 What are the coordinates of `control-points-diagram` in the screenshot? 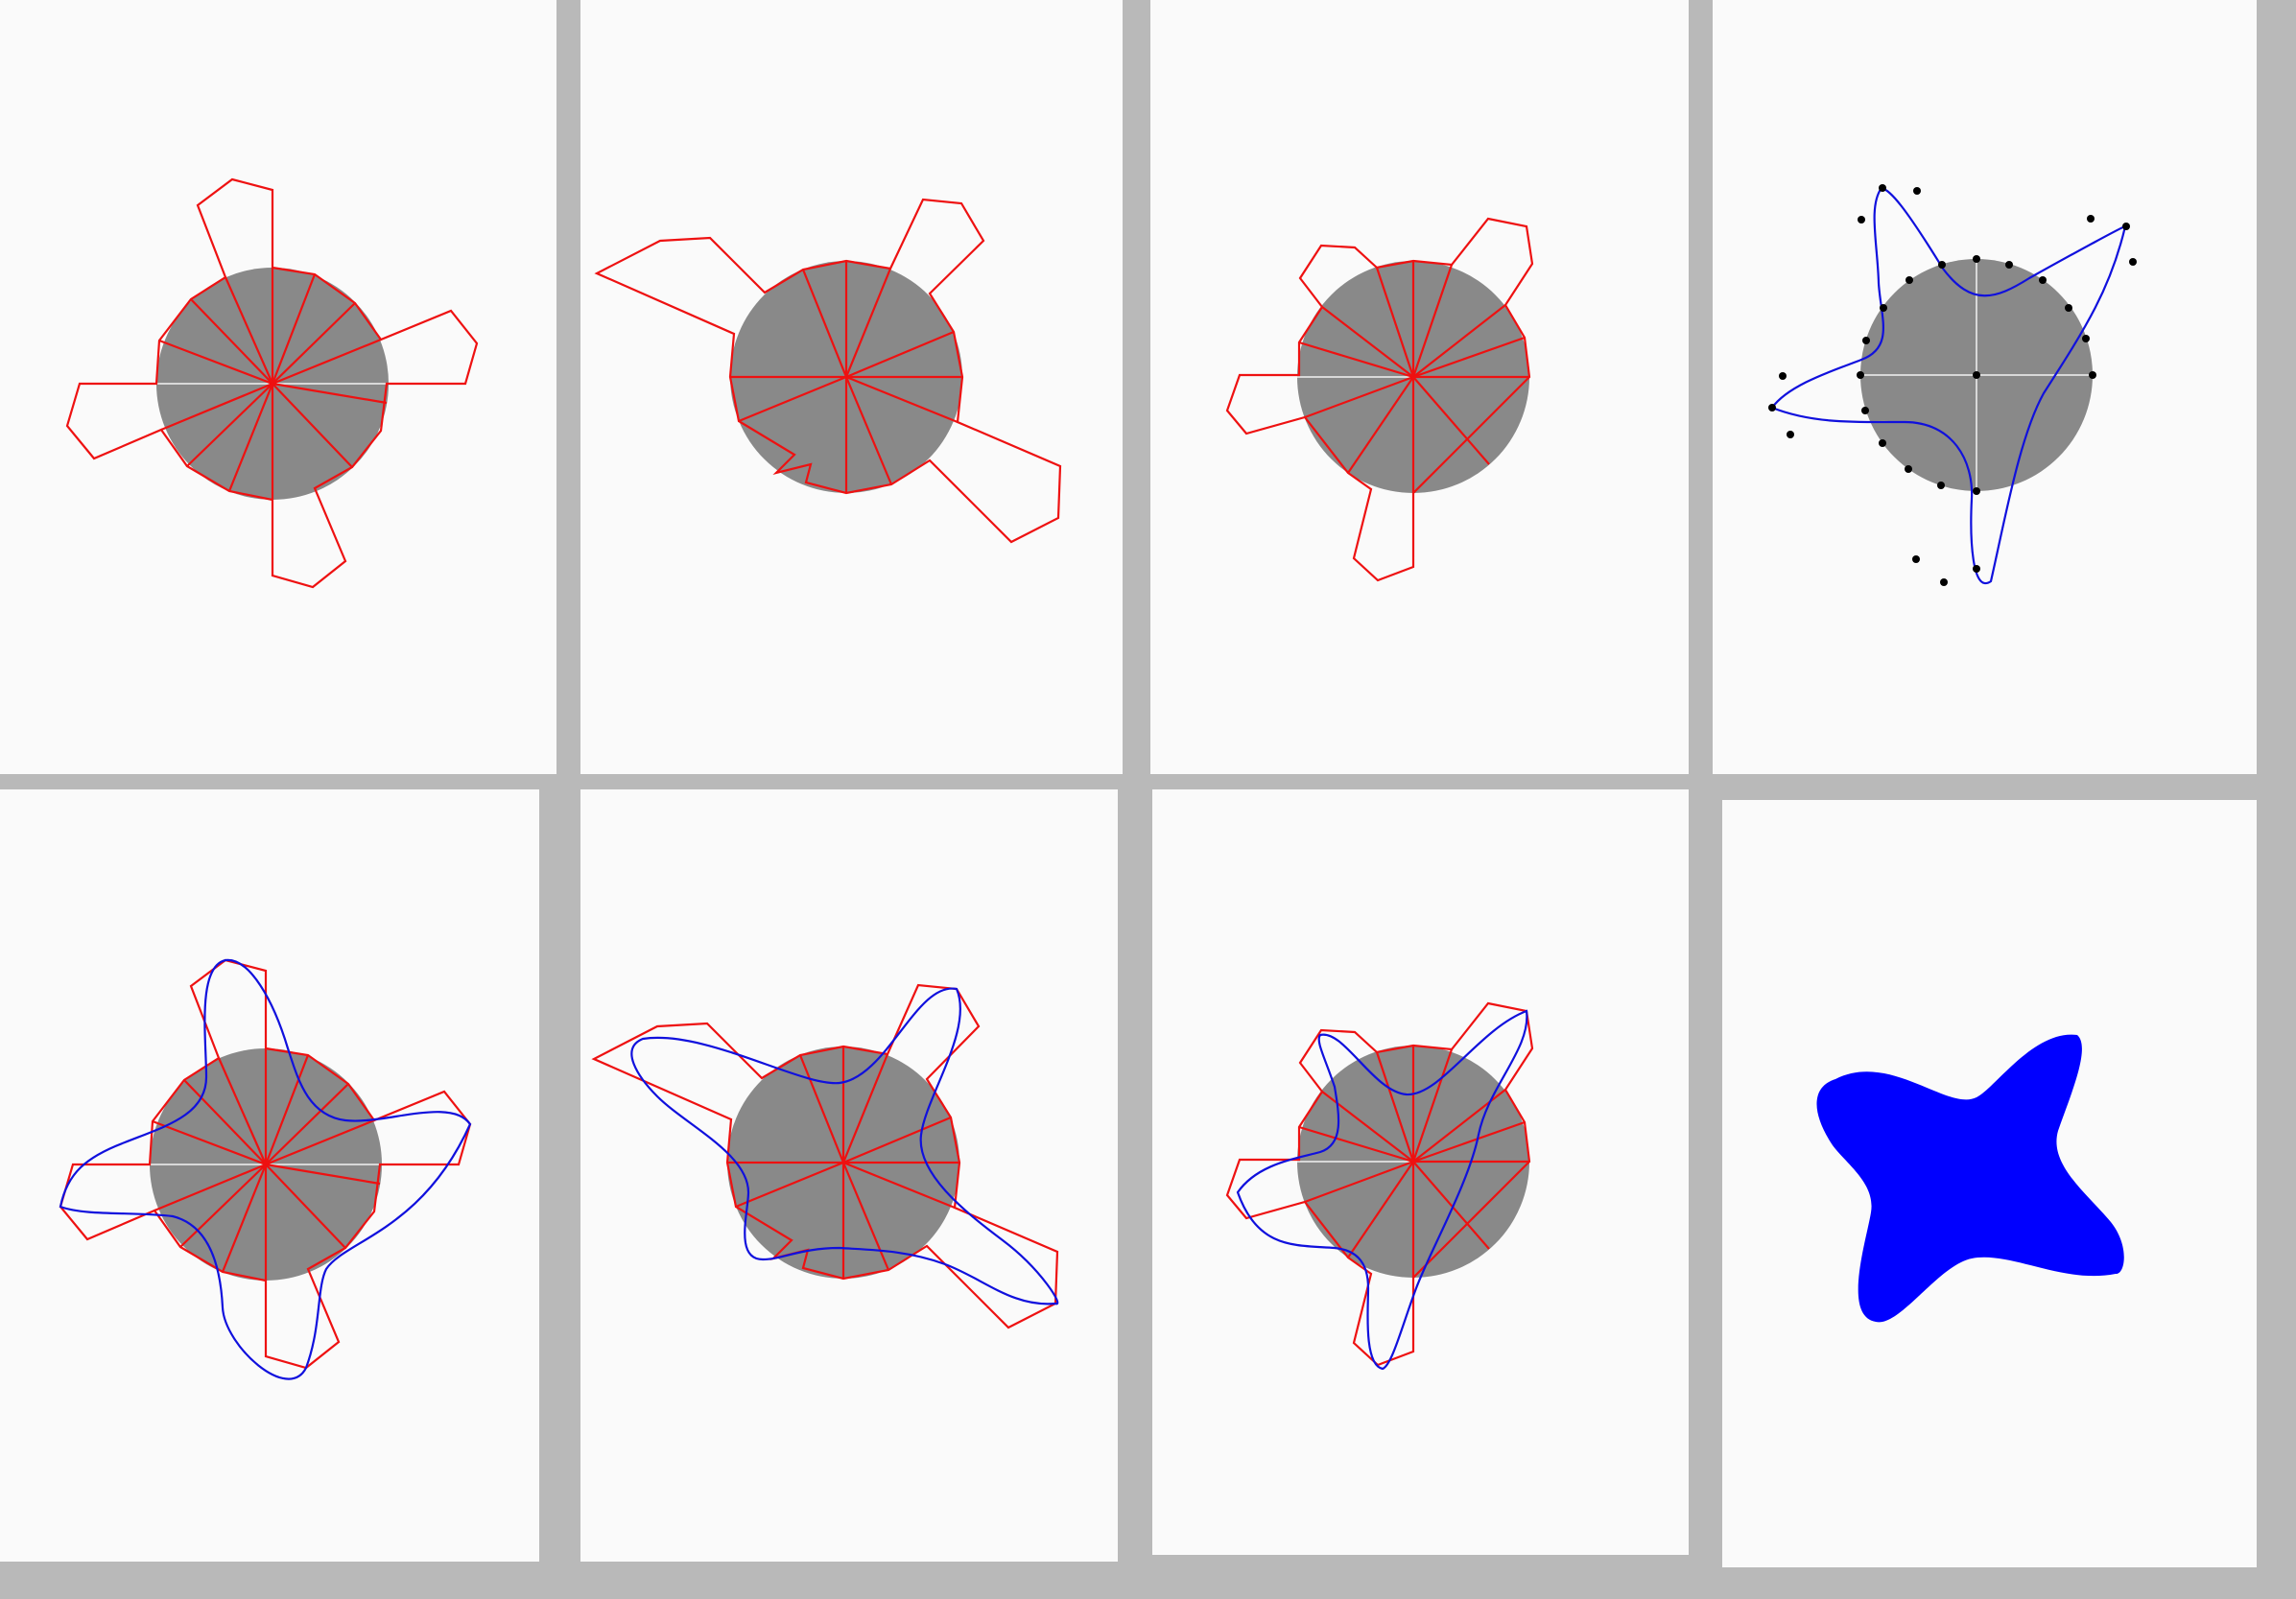 It's located at (1952, 385).